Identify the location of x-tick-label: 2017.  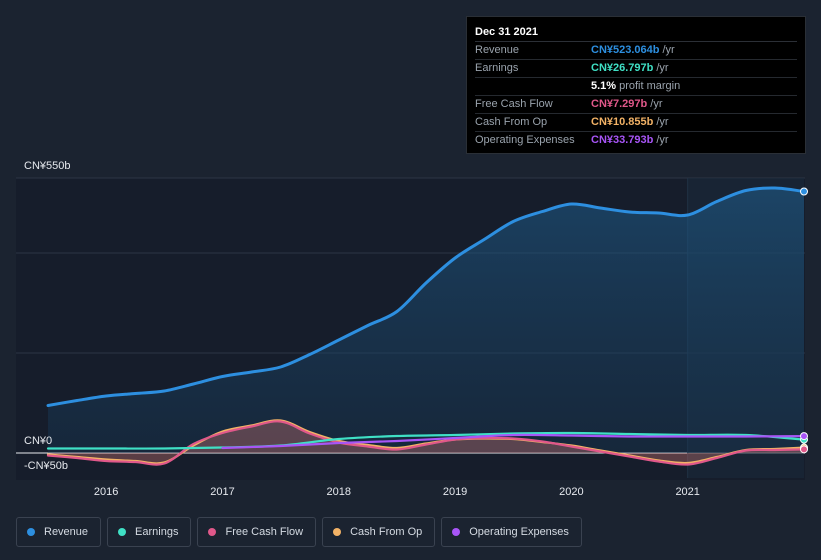
(222, 492).